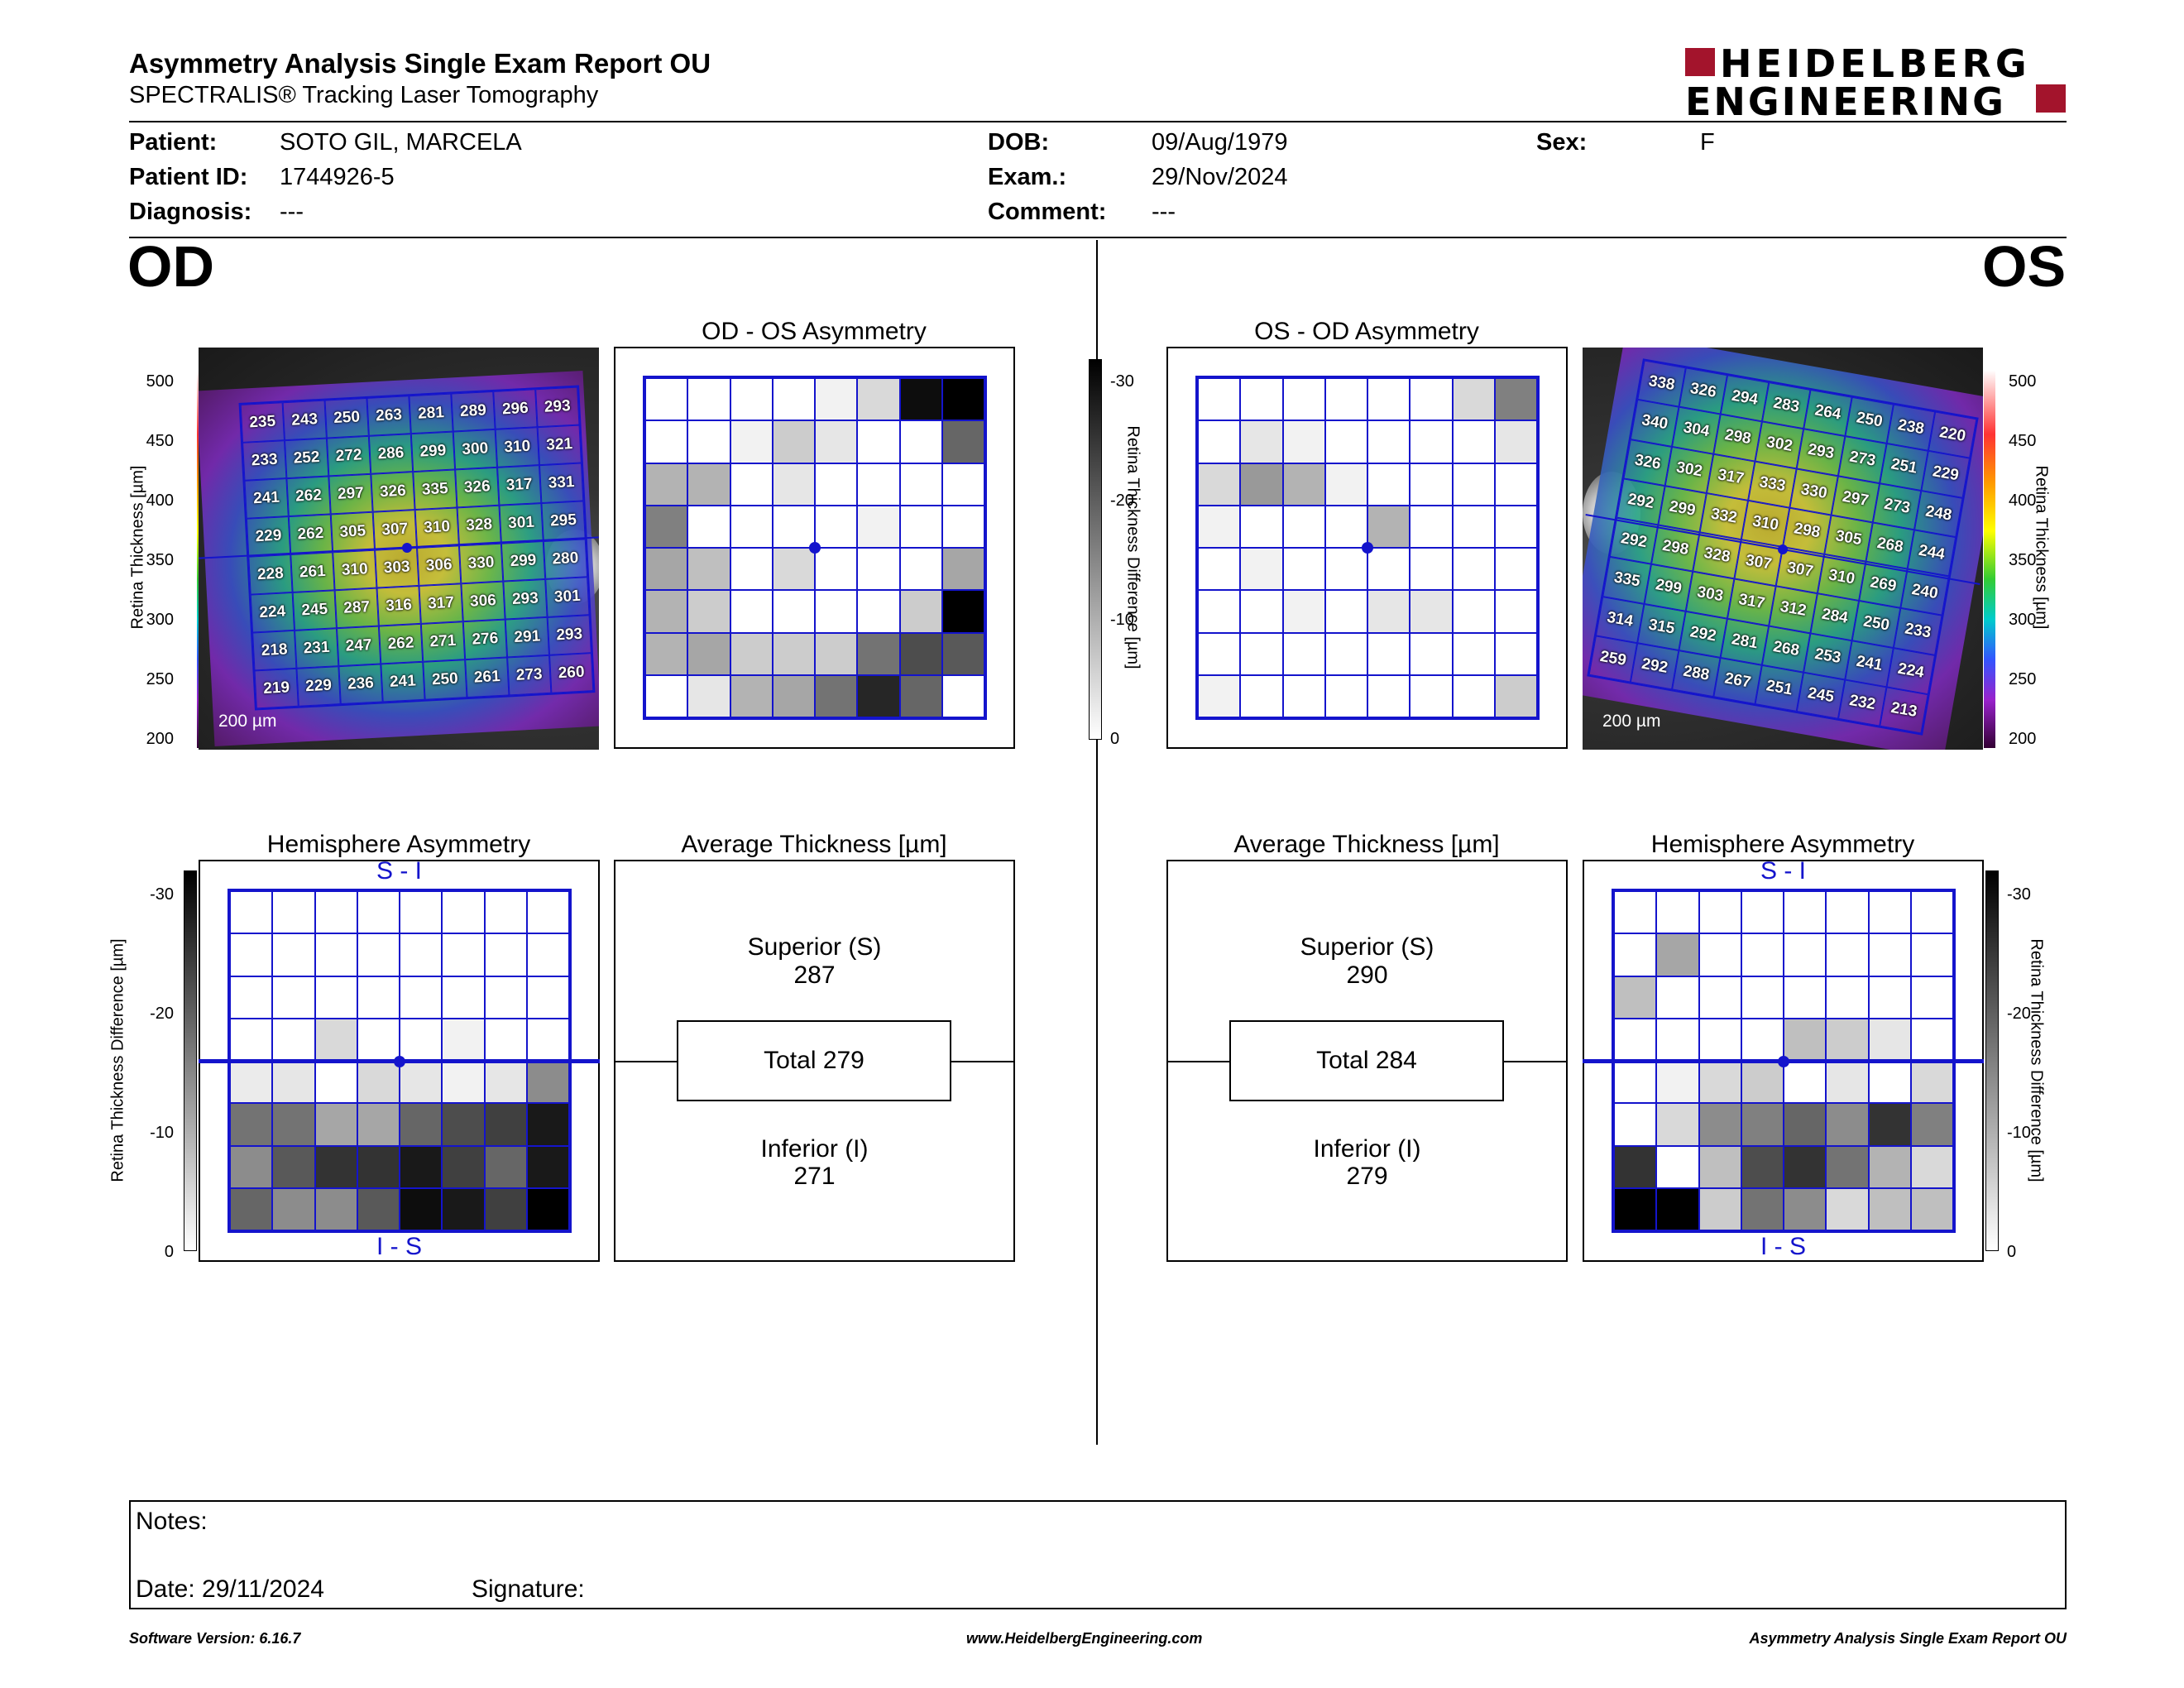 The height and width of the screenshot is (1688, 2184). What do you see at coordinates (162, 894) in the screenshot?
I see `od-difference-tick-label: -30` at bounding box center [162, 894].